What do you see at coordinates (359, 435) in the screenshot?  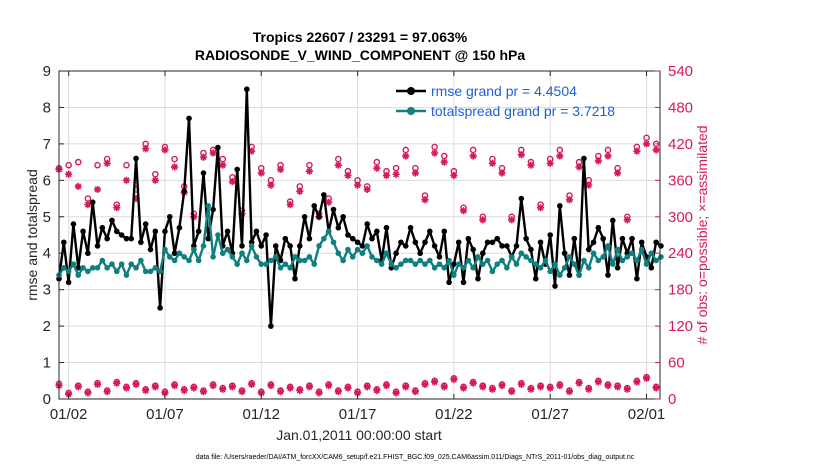 I see `x-axis-label: Jan.01,2011 00:00:00 start` at bounding box center [359, 435].